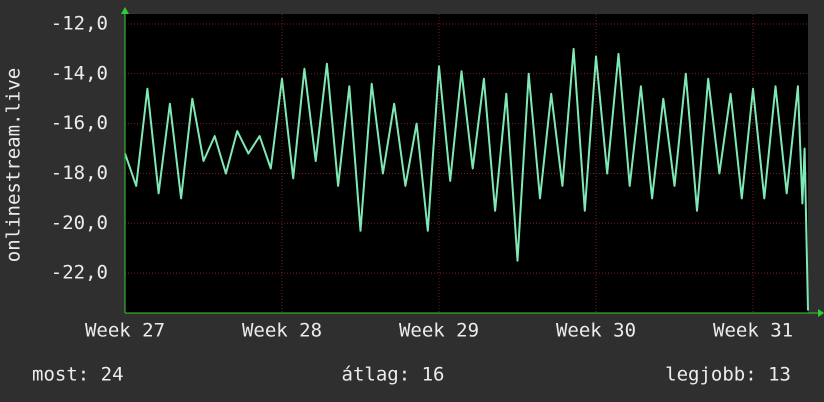 The image size is (824, 402). Describe the element at coordinates (393, 375) in the screenshot. I see `stat-average: átlag: 16` at that location.